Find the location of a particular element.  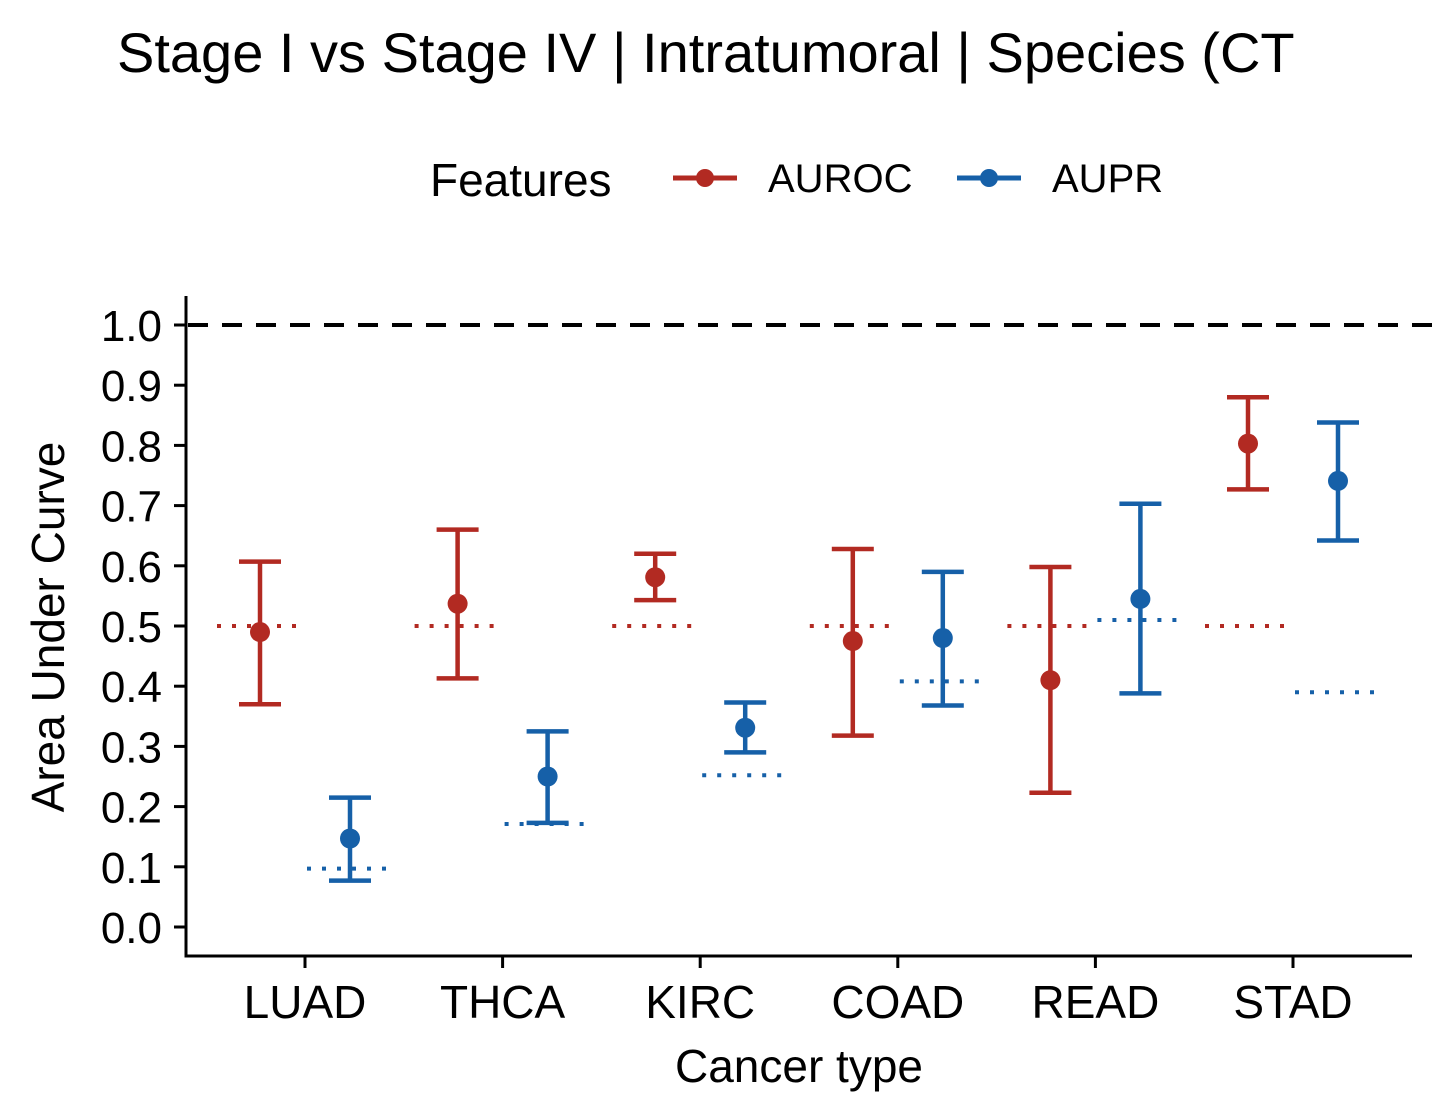

legend: Features AUROC AUPR is located at coordinates (796, 180).